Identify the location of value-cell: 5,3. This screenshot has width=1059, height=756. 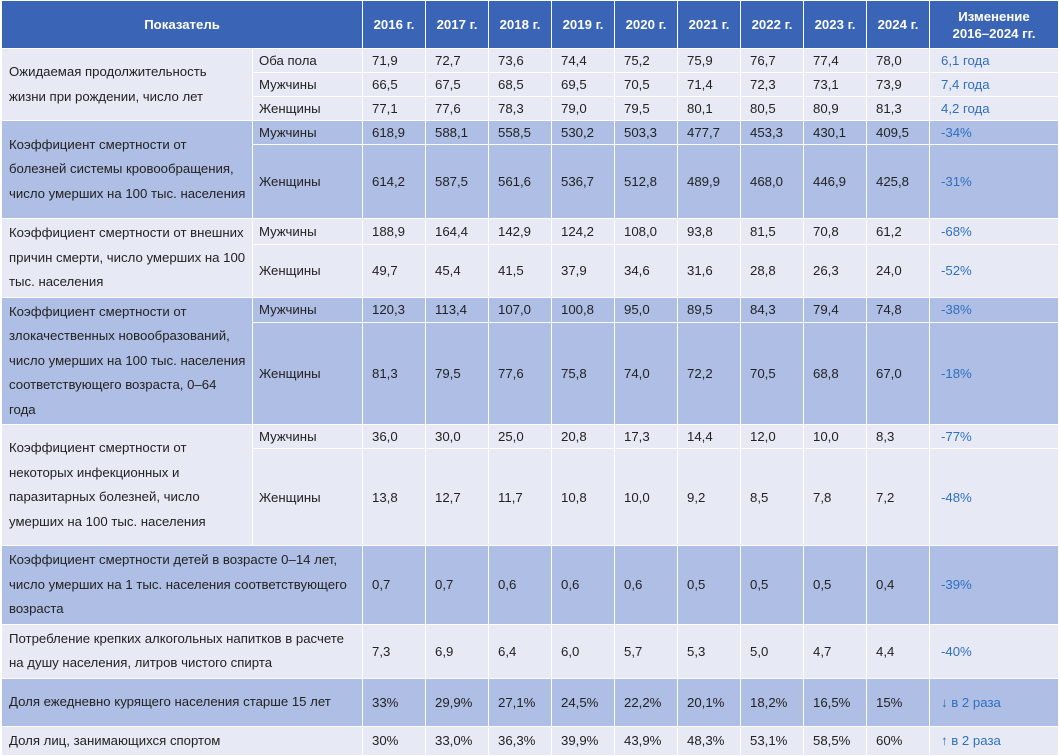
(709, 651).